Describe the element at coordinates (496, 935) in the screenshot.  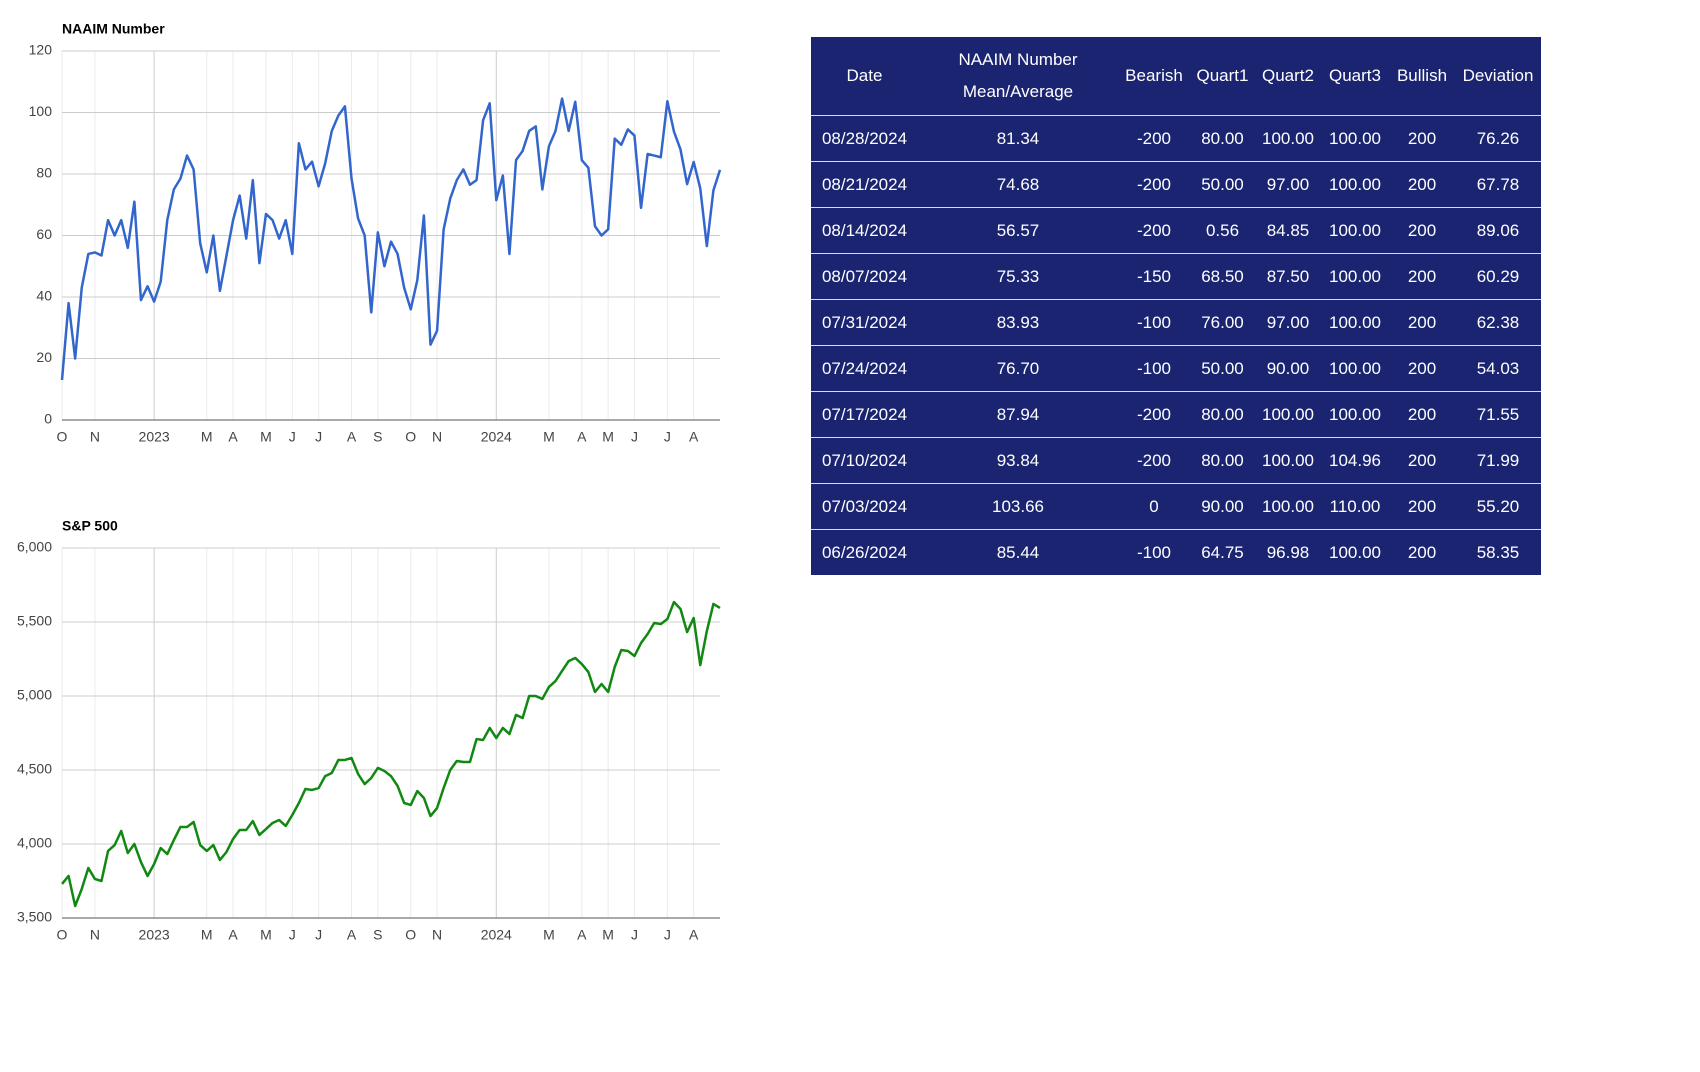
I see `x-tick-label: 2024` at that location.